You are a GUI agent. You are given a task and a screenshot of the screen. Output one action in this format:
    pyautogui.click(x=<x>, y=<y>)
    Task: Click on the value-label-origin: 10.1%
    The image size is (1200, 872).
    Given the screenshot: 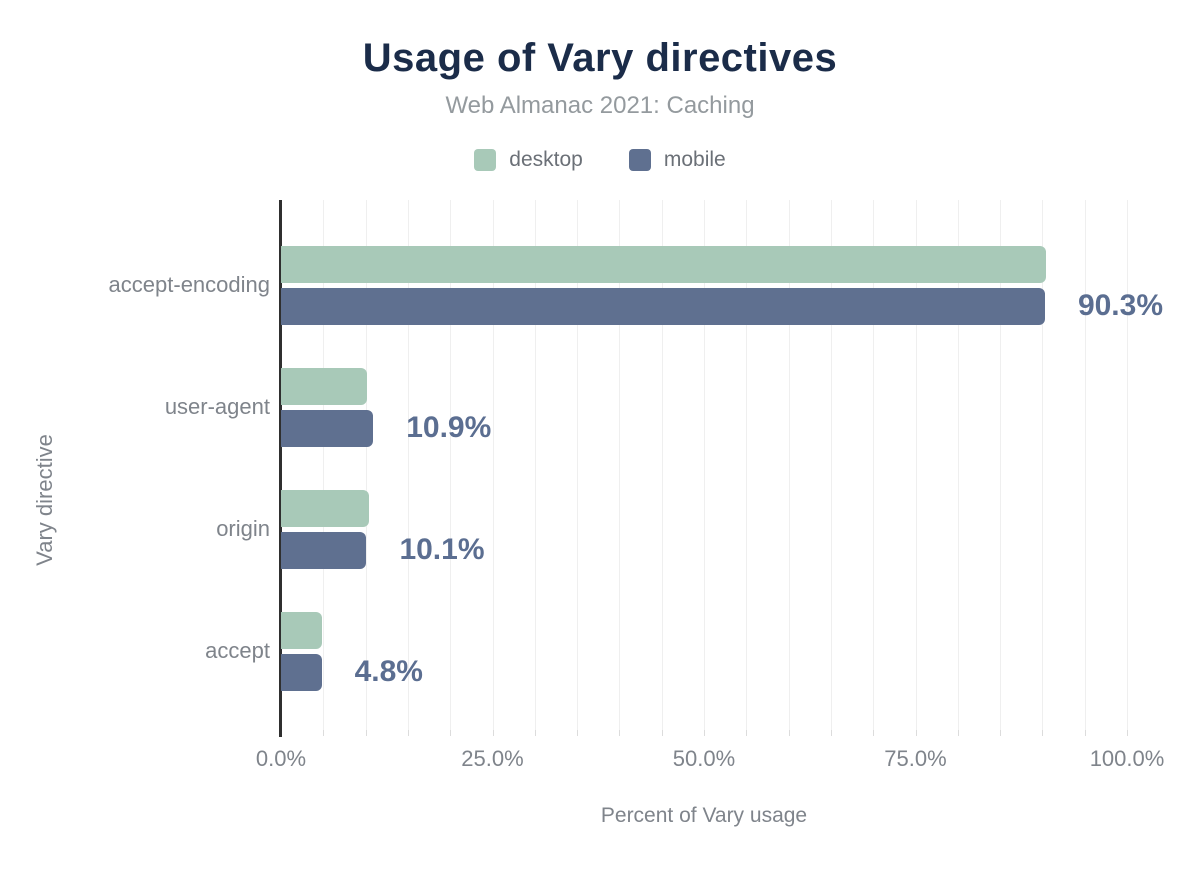 What is the action you would take?
    pyautogui.click(x=442, y=549)
    